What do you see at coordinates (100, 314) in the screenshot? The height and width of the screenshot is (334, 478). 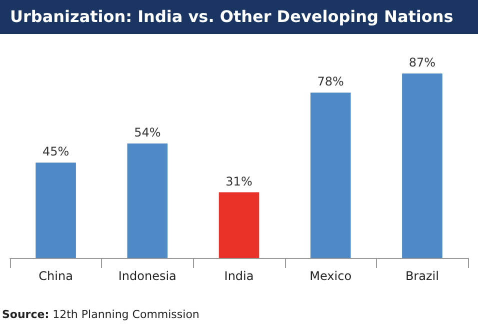 I see `source-note: Source: 12th Planning Commission` at bounding box center [100, 314].